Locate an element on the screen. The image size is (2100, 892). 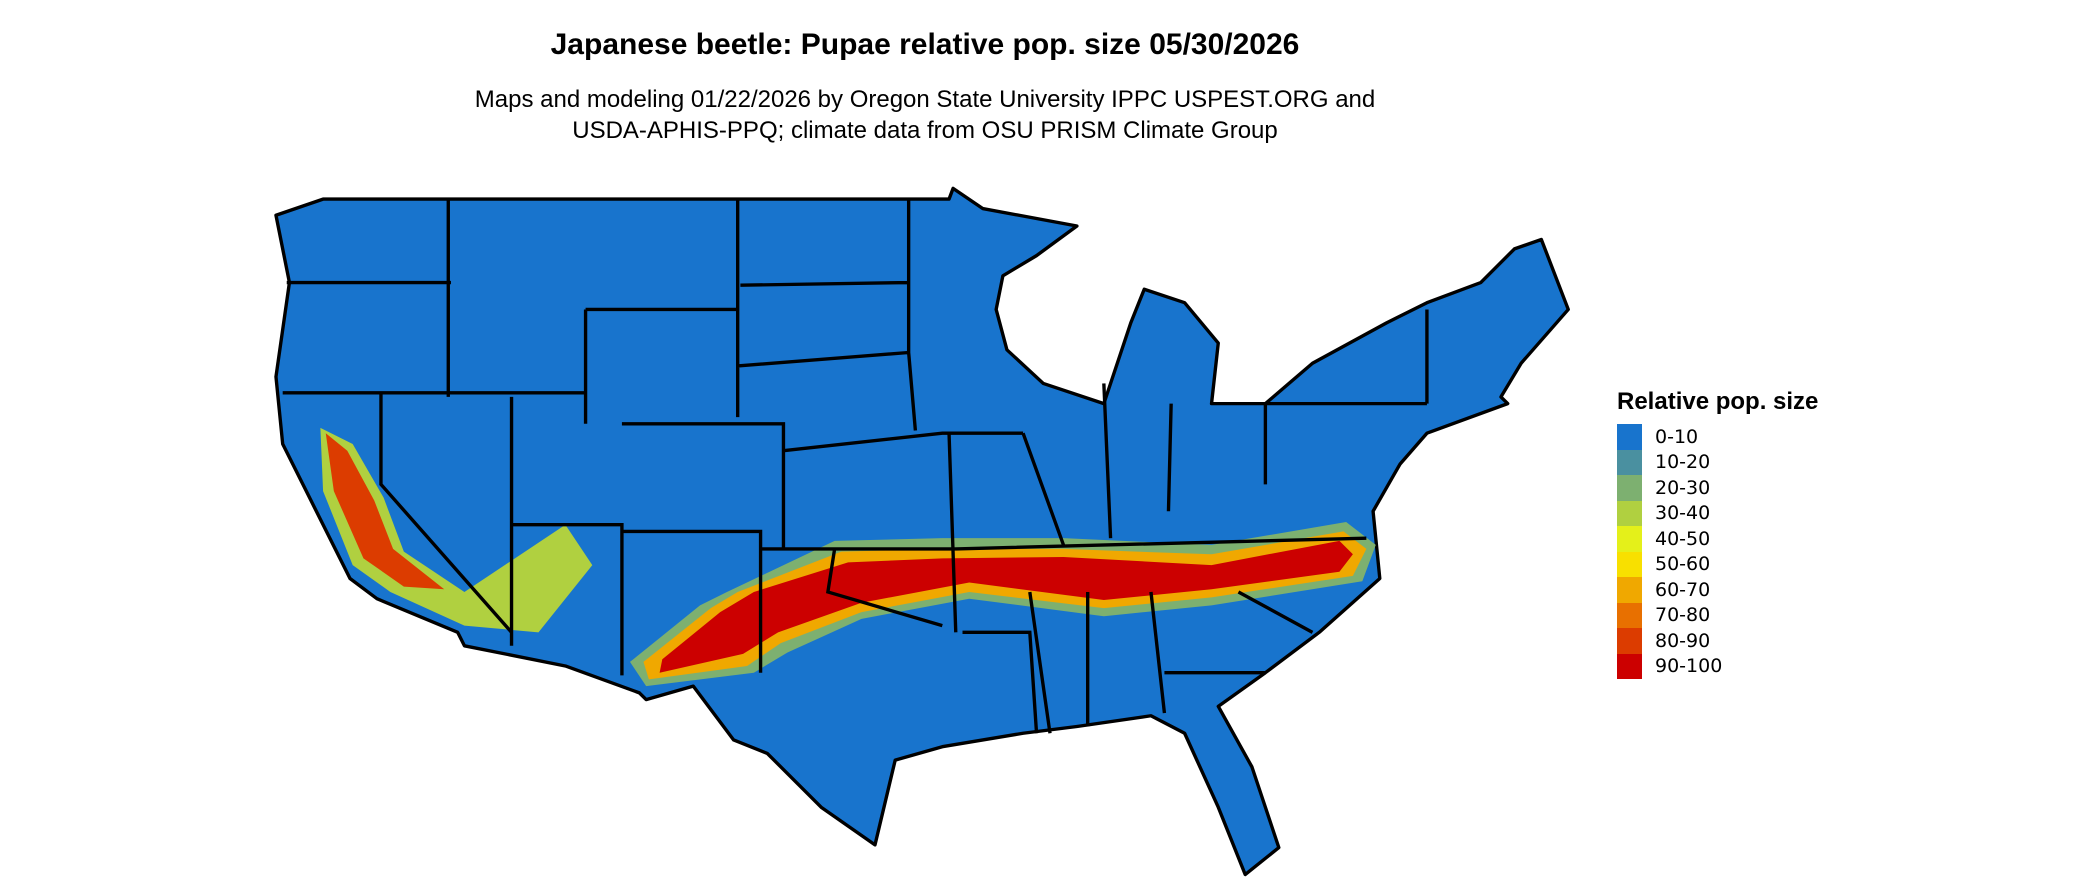
legend-label: 0-10 is located at coordinates (1677, 436).